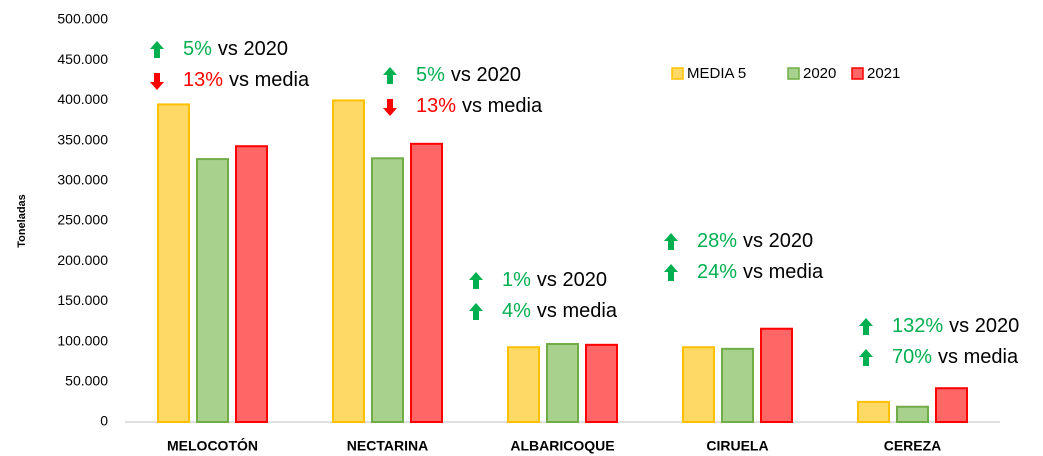  I want to click on y-axis-label: Toneladas, so click(22, 221).